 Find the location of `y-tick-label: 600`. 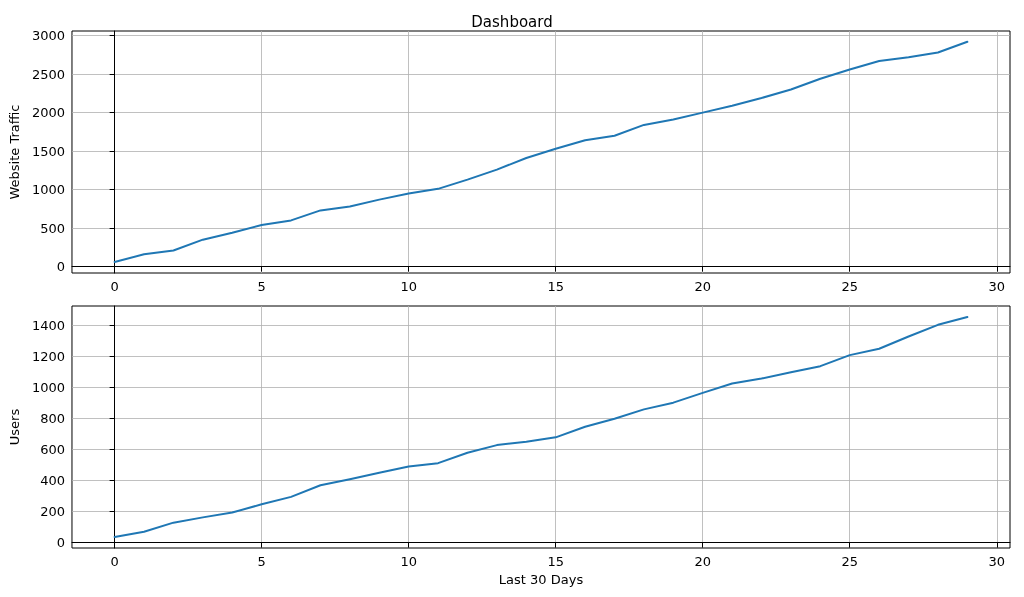

y-tick-label: 600 is located at coordinates (52, 449).